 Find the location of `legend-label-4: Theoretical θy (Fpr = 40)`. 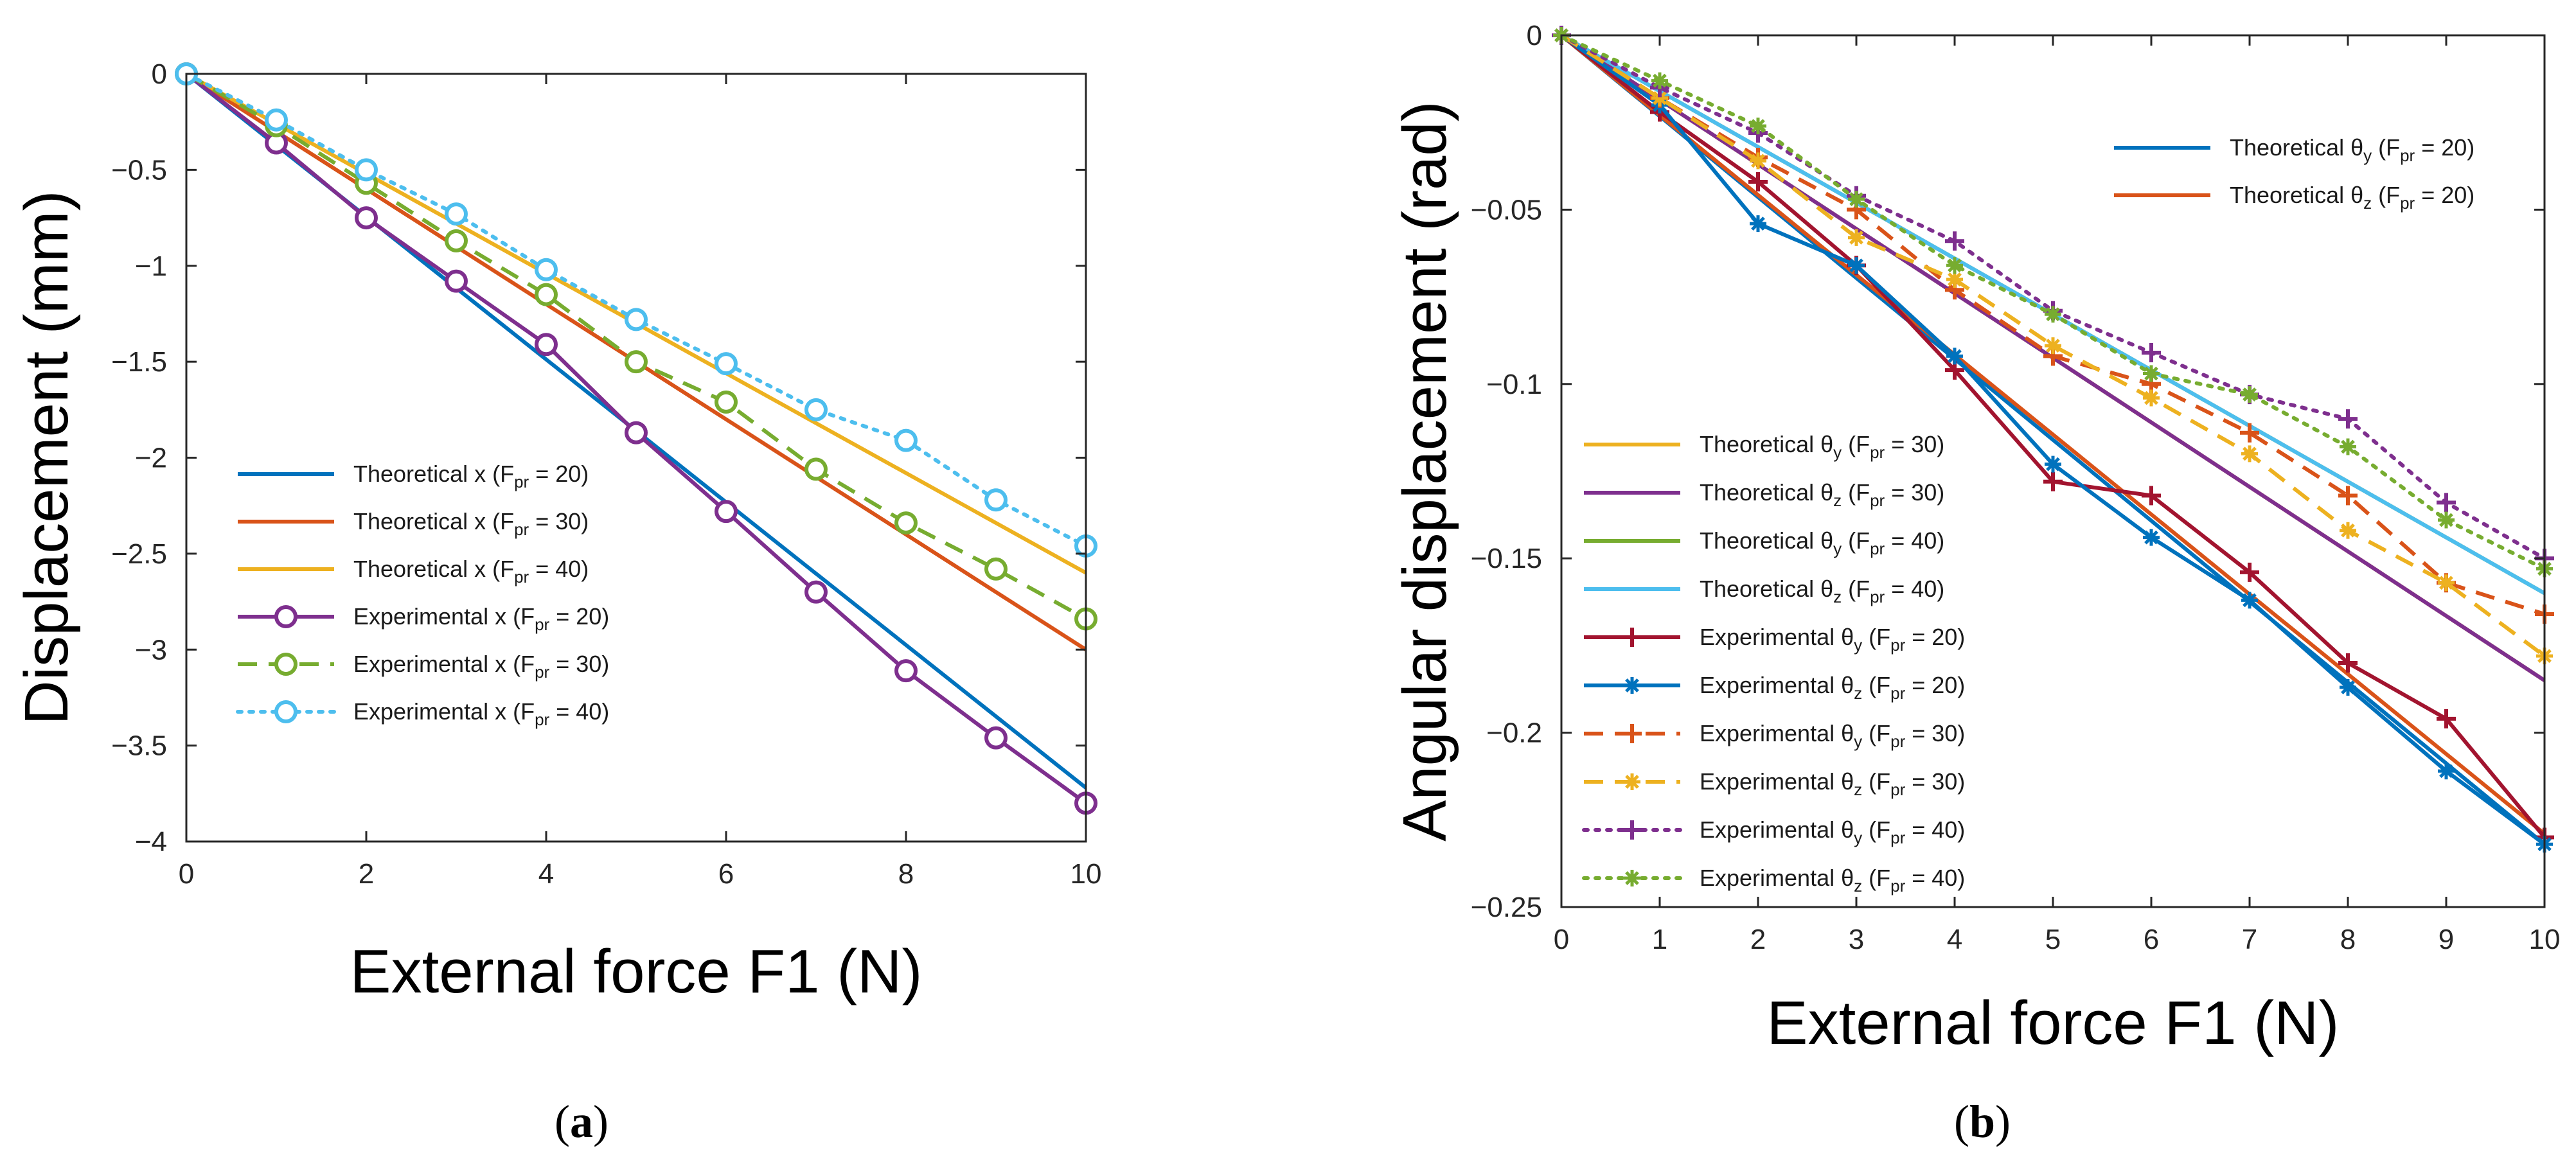

legend-label-4: Theoretical θy (Fpr = 40) is located at coordinates (1822, 542).